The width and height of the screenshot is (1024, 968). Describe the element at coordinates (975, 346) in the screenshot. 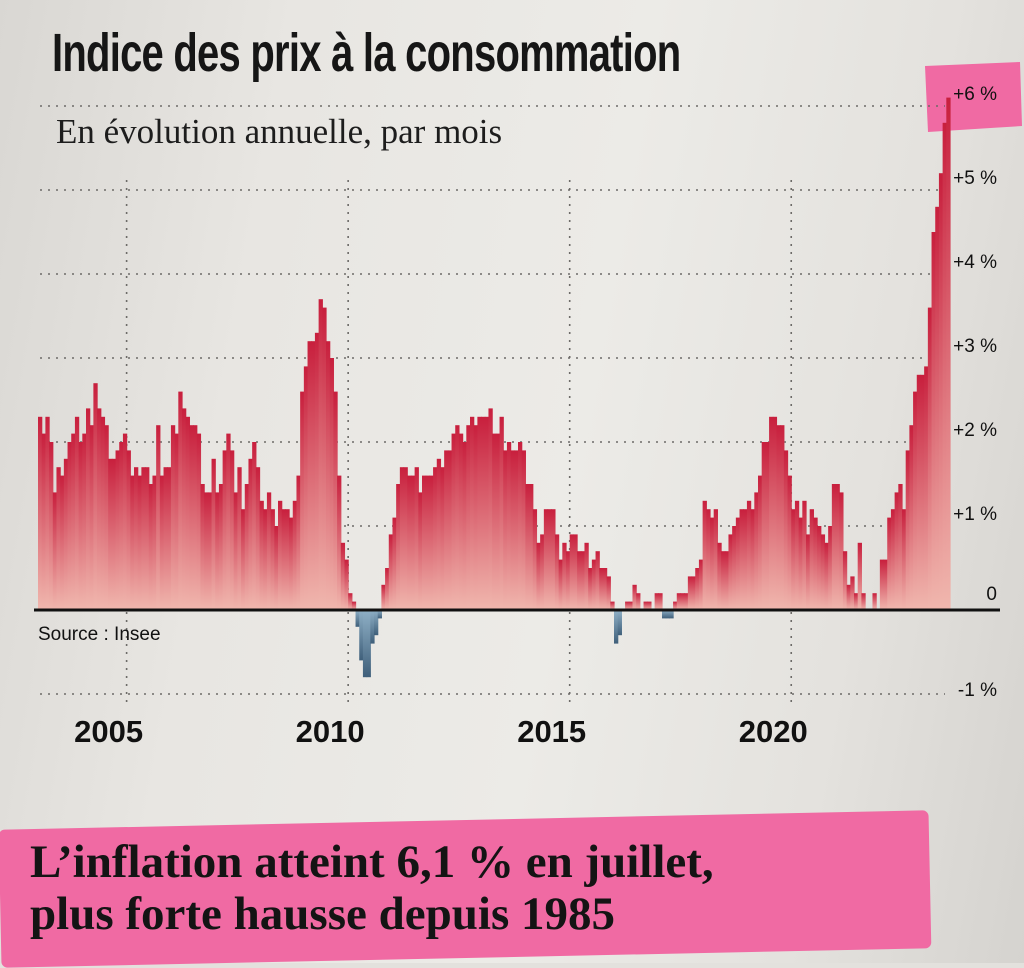

I see `y-tick-label: +3 %` at that location.